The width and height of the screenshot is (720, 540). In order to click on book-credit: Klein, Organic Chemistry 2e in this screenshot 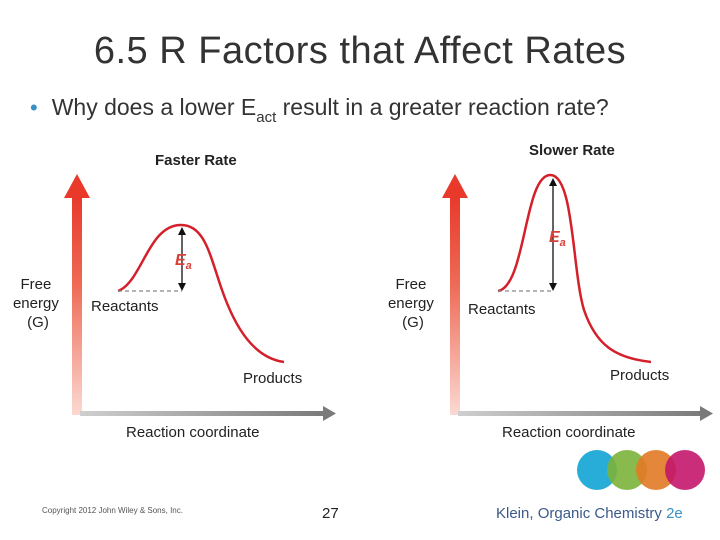, I will do `click(589, 513)`.